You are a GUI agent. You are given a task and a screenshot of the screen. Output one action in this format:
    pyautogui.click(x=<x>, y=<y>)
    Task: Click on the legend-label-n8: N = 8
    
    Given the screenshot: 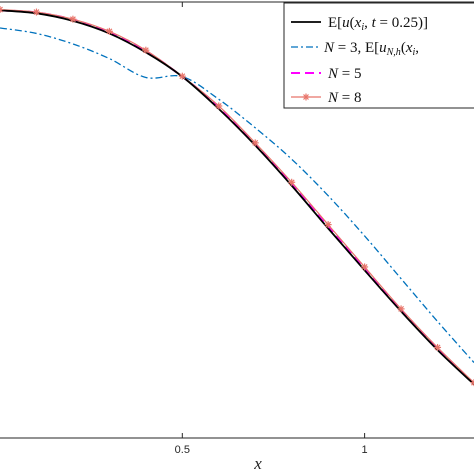 What is the action you would take?
    pyautogui.click(x=344, y=98)
    